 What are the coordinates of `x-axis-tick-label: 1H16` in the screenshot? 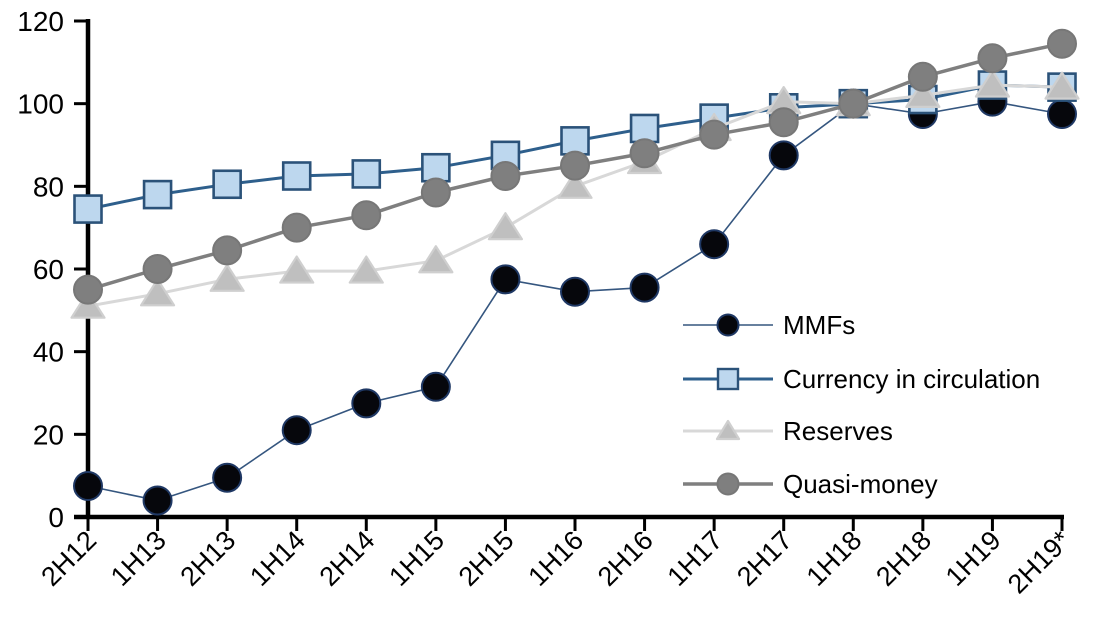 It's located at (555, 558).